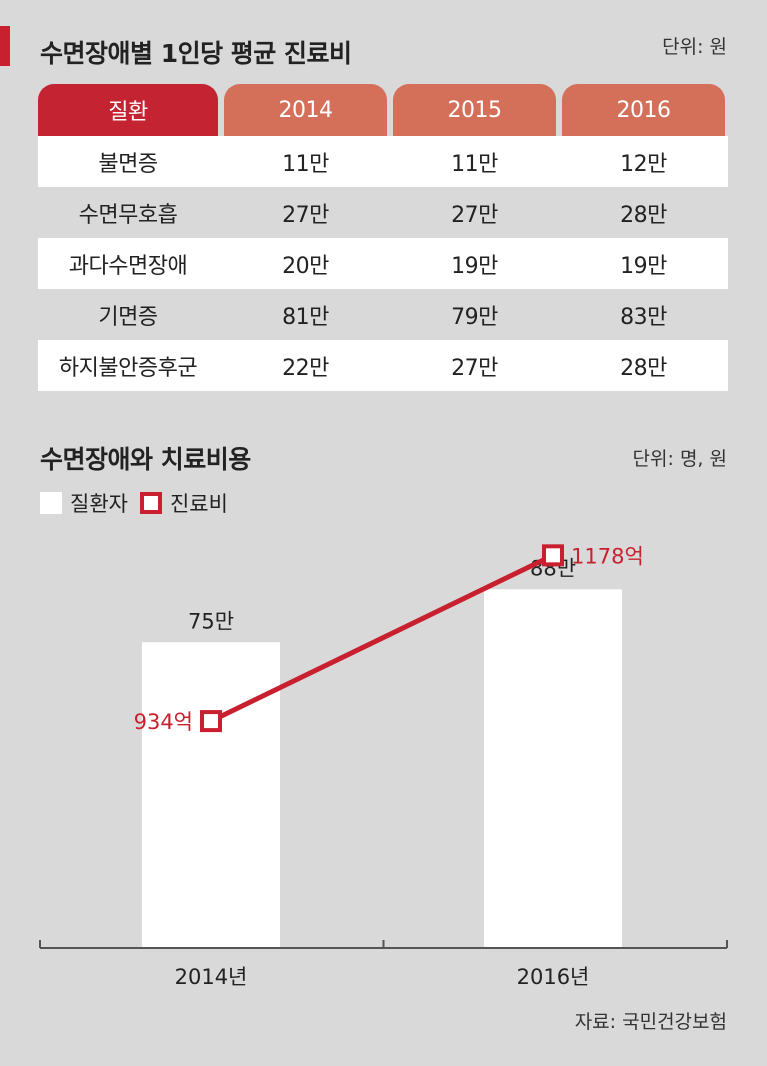 This screenshot has width=767, height=1066. I want to click on source-note: 자료: 국민건강보험, so click(650, 1022).